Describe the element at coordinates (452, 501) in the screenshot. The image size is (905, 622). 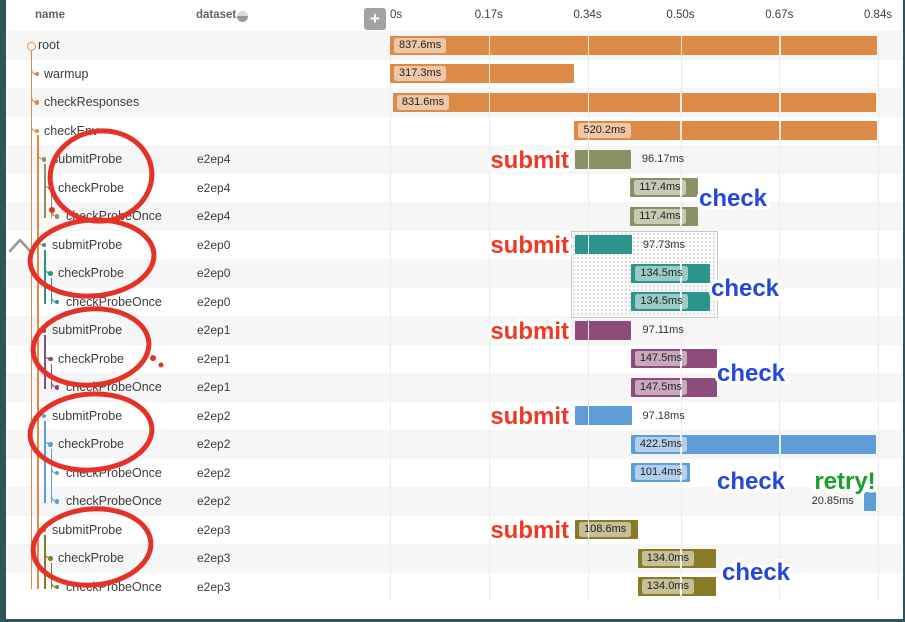
I see `trace-row: checkProbeOnce e2ep2 20.85ms` at that location.